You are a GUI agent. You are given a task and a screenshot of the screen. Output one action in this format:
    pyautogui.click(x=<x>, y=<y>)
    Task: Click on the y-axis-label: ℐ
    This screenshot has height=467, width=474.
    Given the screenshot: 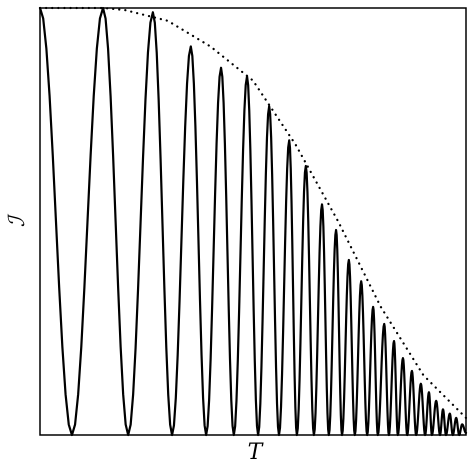 What is the action you would take?
    pyautogui.click(x=17, y=220)
    